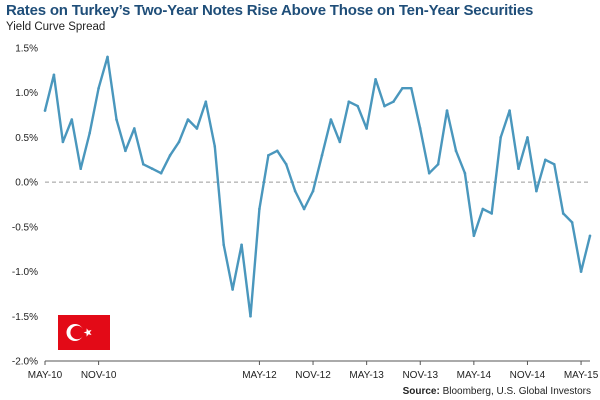 The image size is (600, 400). Describe the element at coordinates (474, 375) in the screenshot. I see `x-tick-label: MAY-14` at that location.